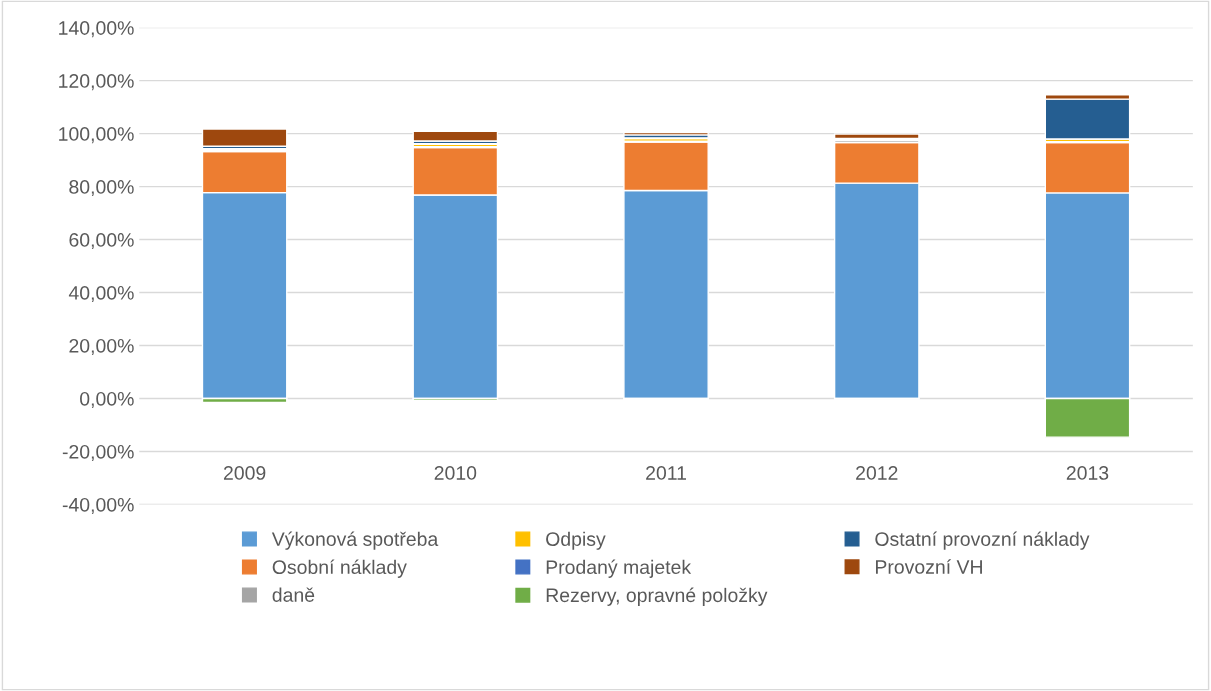  I want to click on x-tick-label: 2013, so click(1087, 473).